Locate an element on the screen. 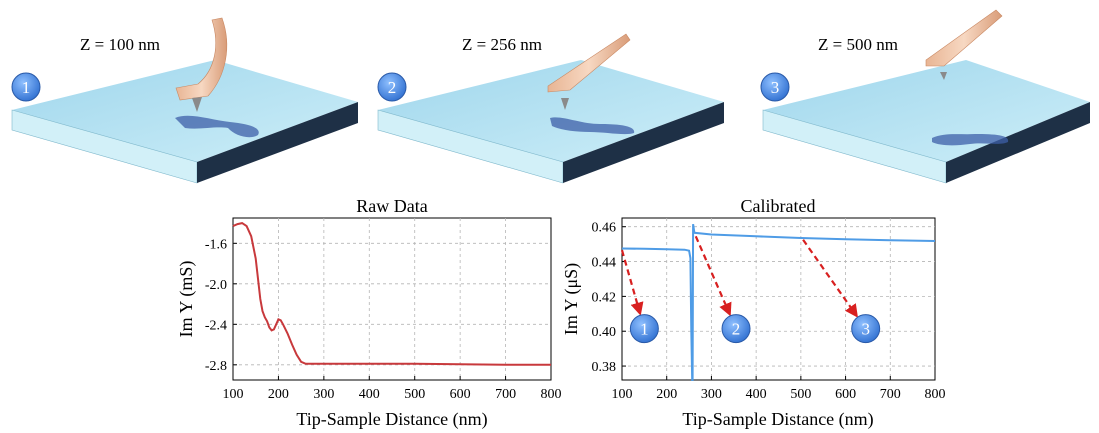  cal-x-tick-label: 600 is located at coordinates (845, 394).